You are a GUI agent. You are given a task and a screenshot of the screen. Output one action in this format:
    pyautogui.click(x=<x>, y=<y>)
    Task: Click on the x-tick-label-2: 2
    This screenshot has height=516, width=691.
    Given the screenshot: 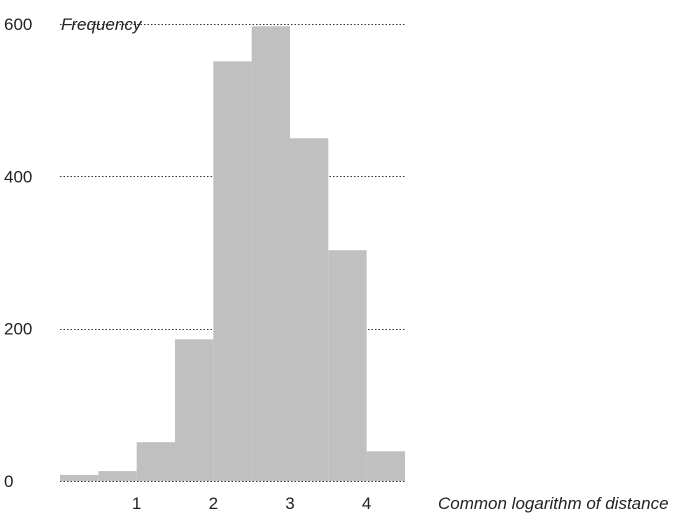 What is the action you would take?
    pyautogui.click(x=213, y=503)
    